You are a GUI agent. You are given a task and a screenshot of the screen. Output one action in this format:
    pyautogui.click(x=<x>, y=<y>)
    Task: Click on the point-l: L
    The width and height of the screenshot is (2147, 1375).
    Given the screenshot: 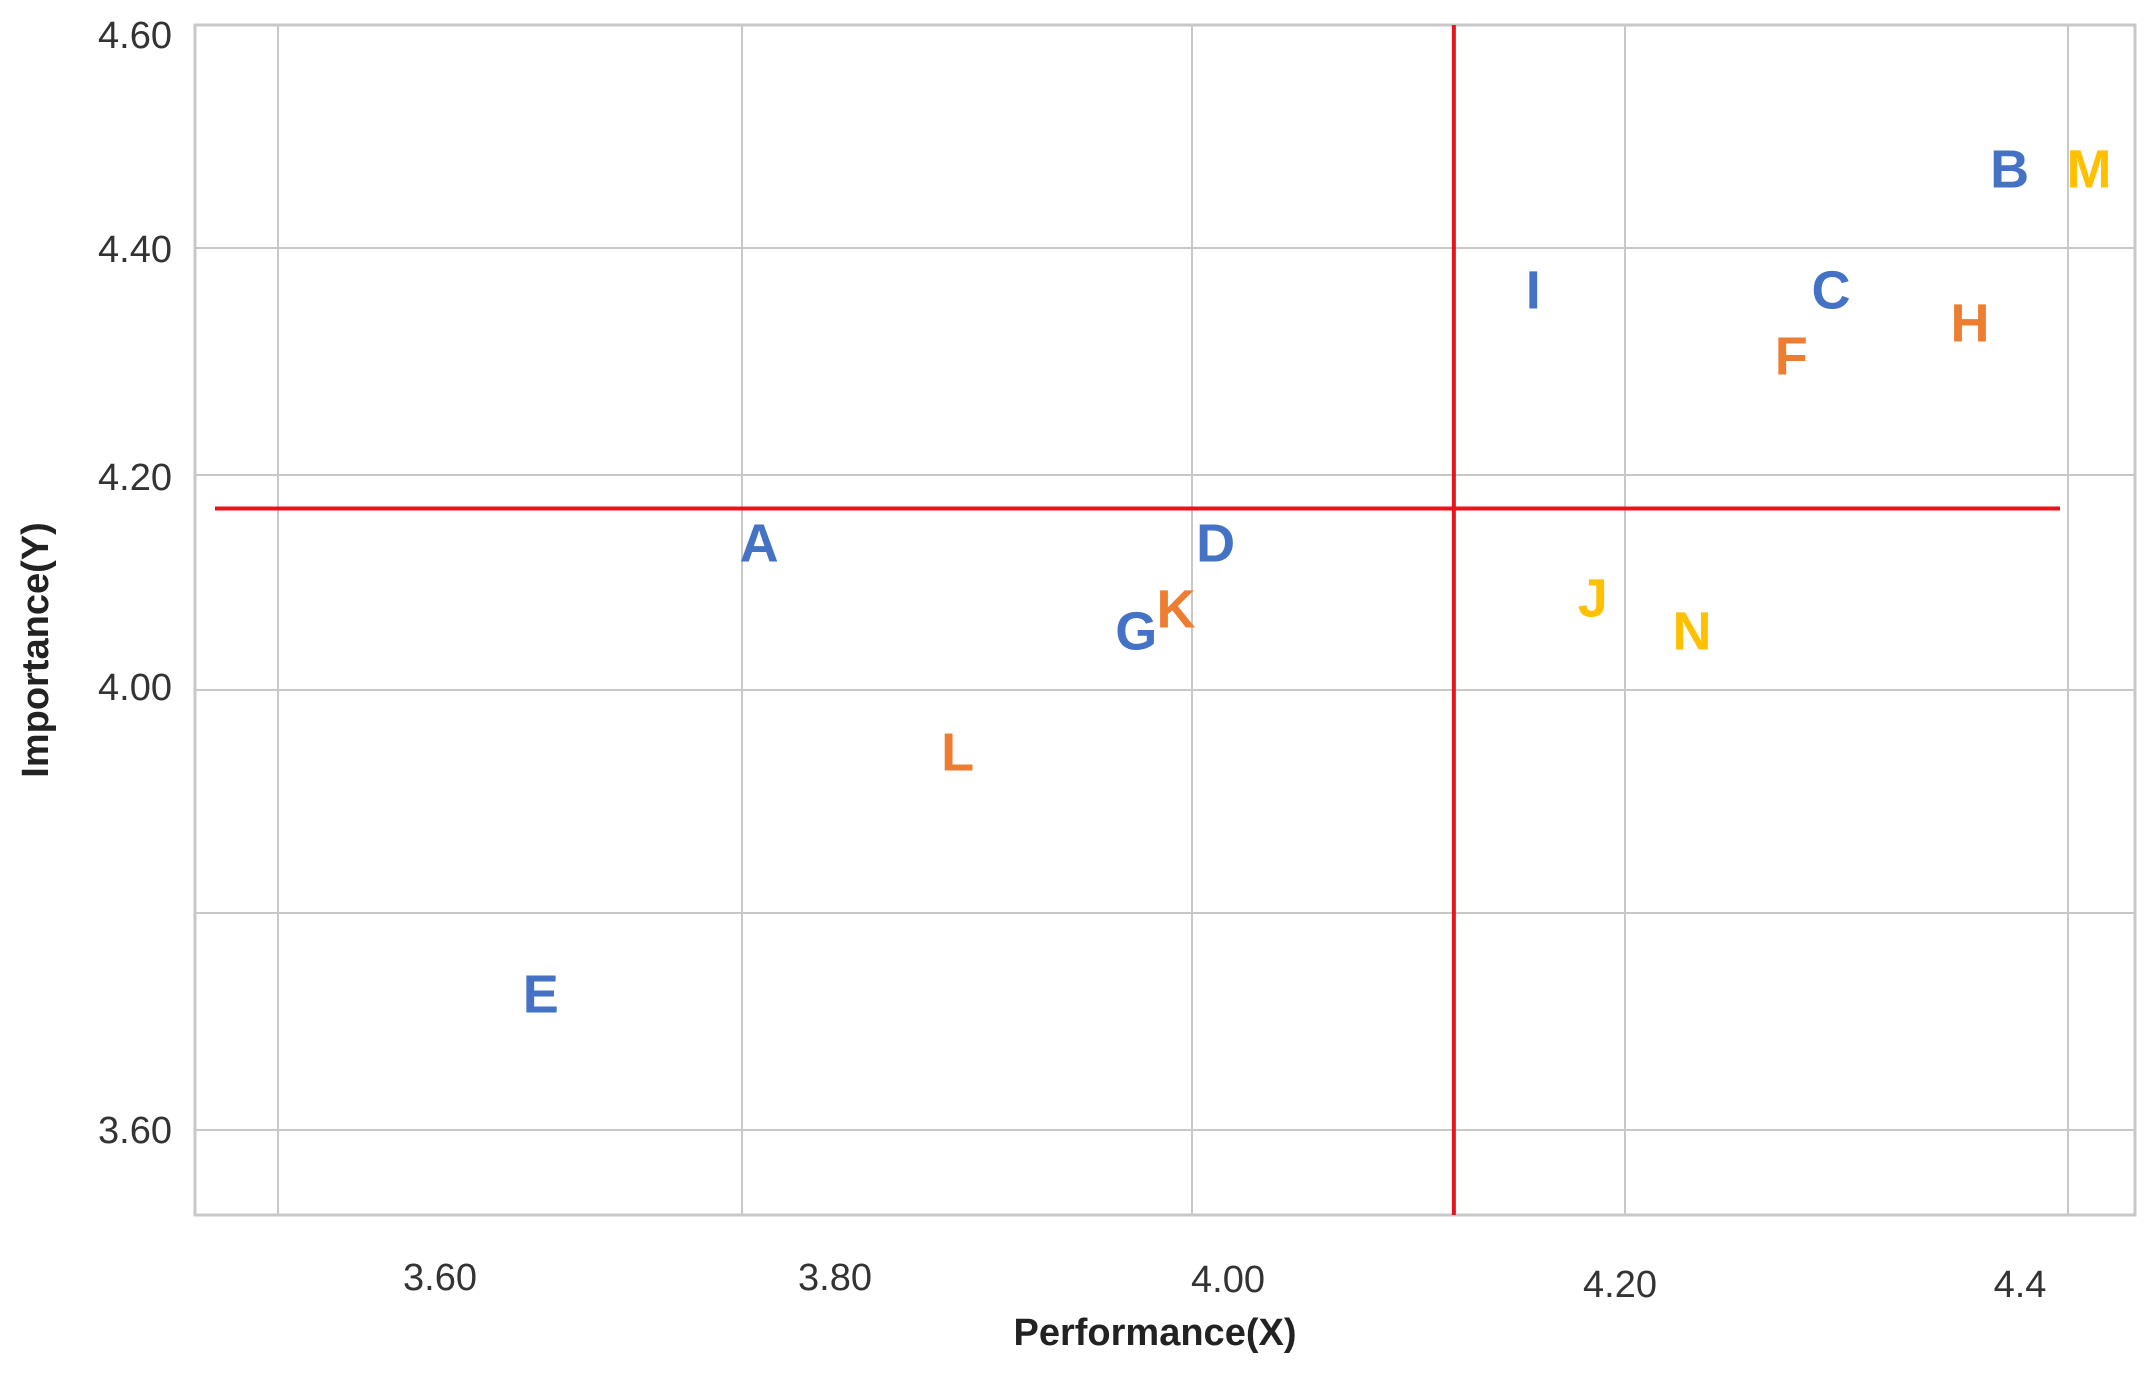 What is the action you would take?
    pyautogui.click(x=957, y=752)
    